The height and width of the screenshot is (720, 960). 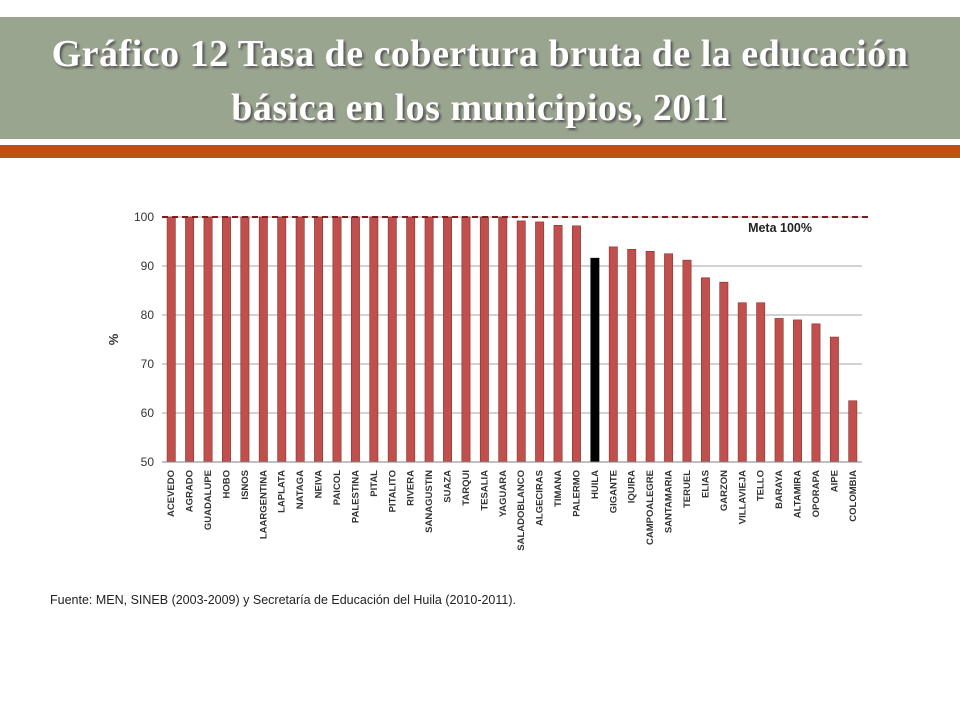 I want to click on x-tick-label: CAMPOALEGRE, so click(x=650, y=507).